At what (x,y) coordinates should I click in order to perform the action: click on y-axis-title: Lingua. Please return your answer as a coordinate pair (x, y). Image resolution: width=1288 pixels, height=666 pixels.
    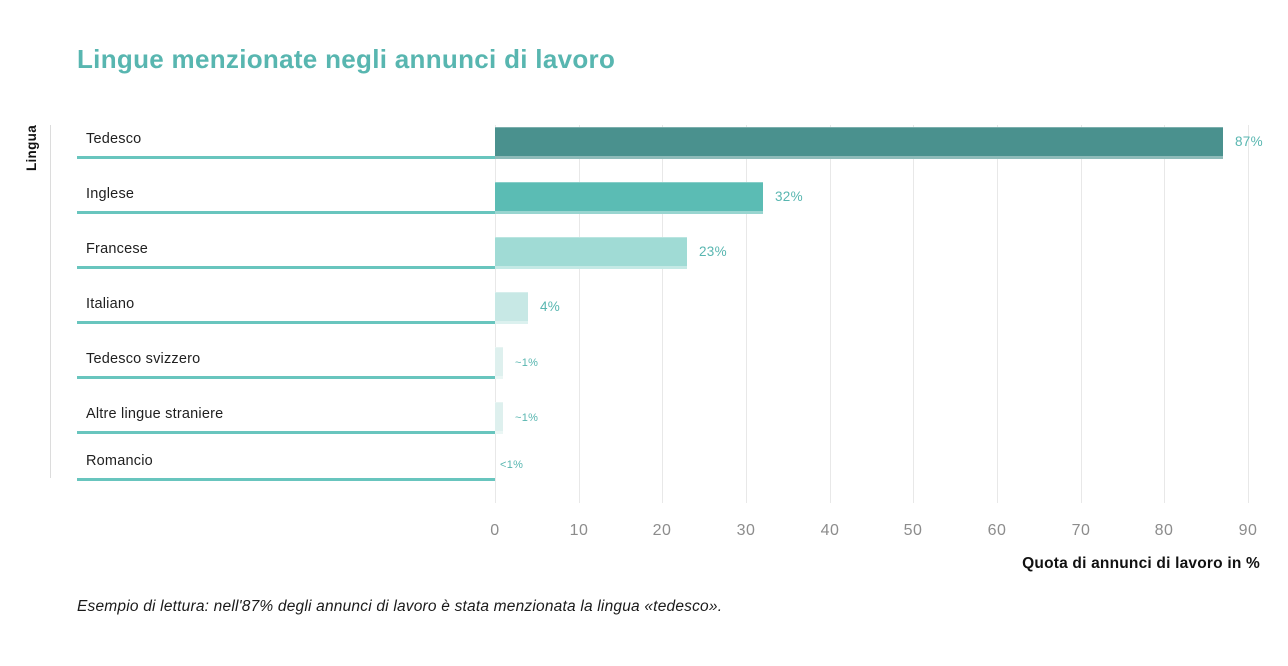
    Looking at the image, I should click on (31, 148).